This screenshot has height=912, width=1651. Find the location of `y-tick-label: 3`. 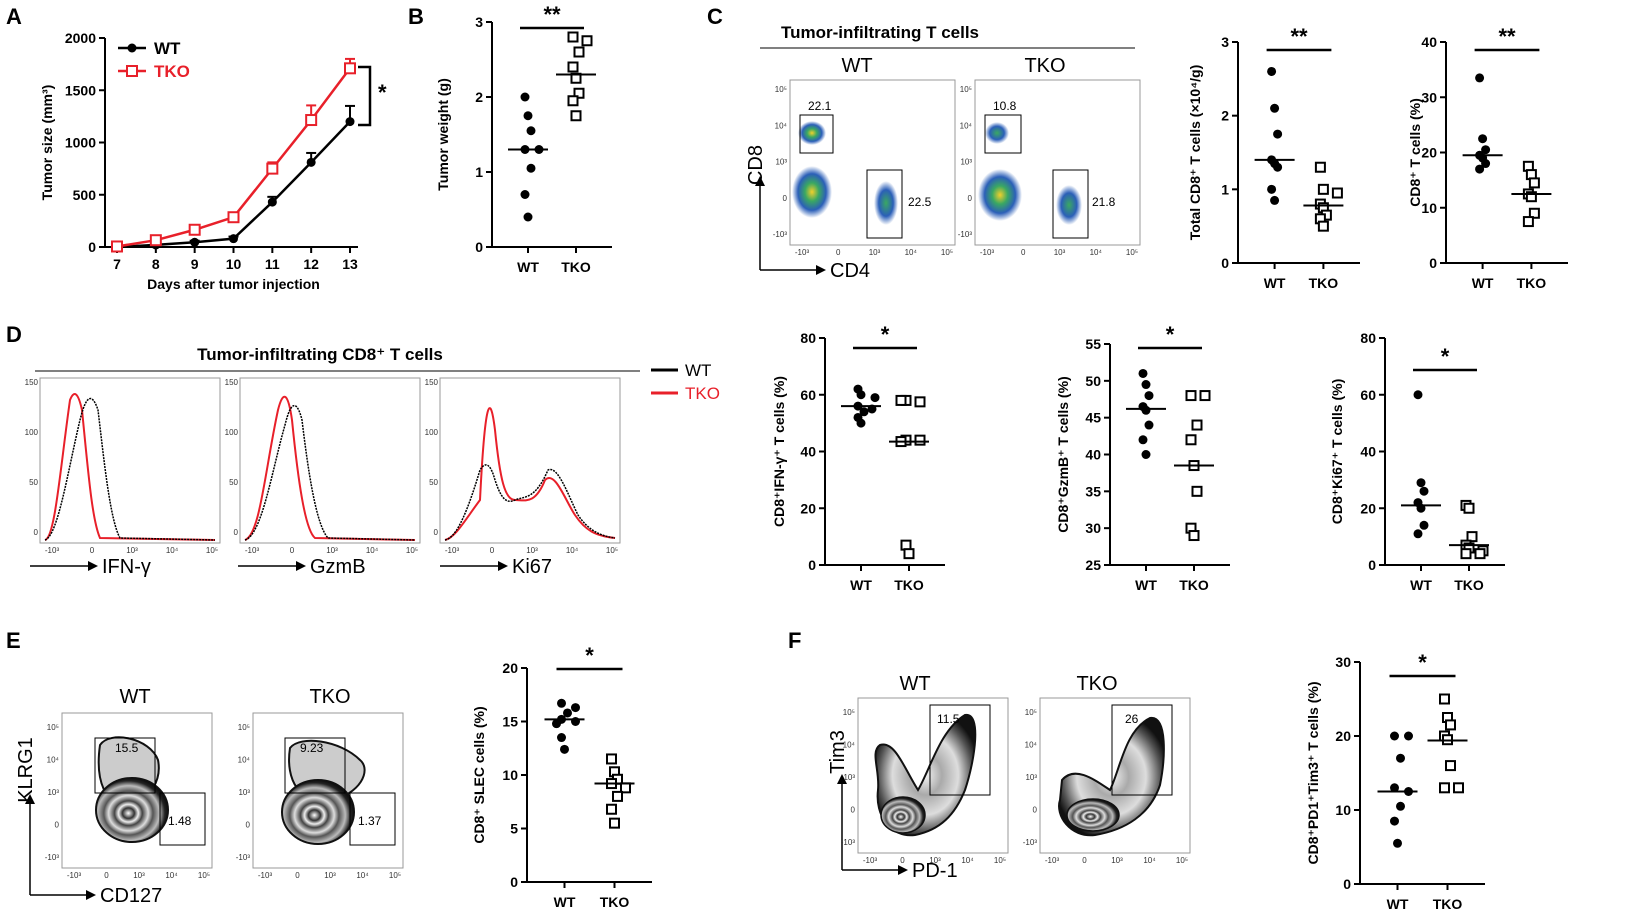

y-tick-label: 3 is located at coordinates (1225, 42).